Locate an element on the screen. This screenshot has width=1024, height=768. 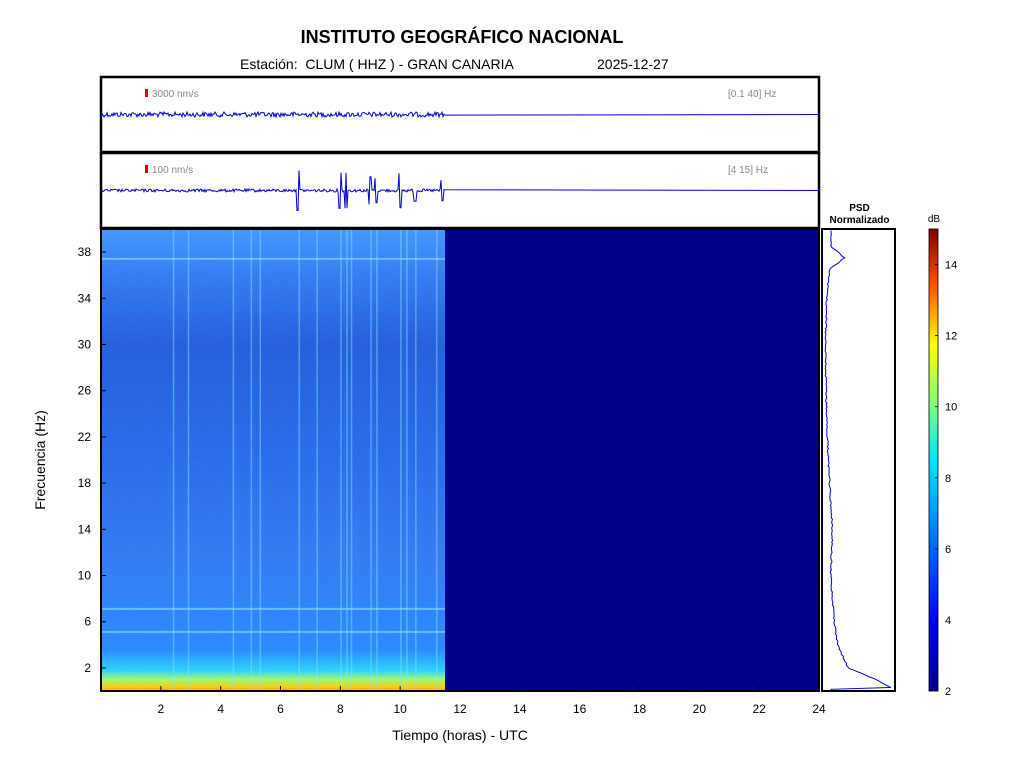
colorbar-gradient is located at coordinates (933, 460).